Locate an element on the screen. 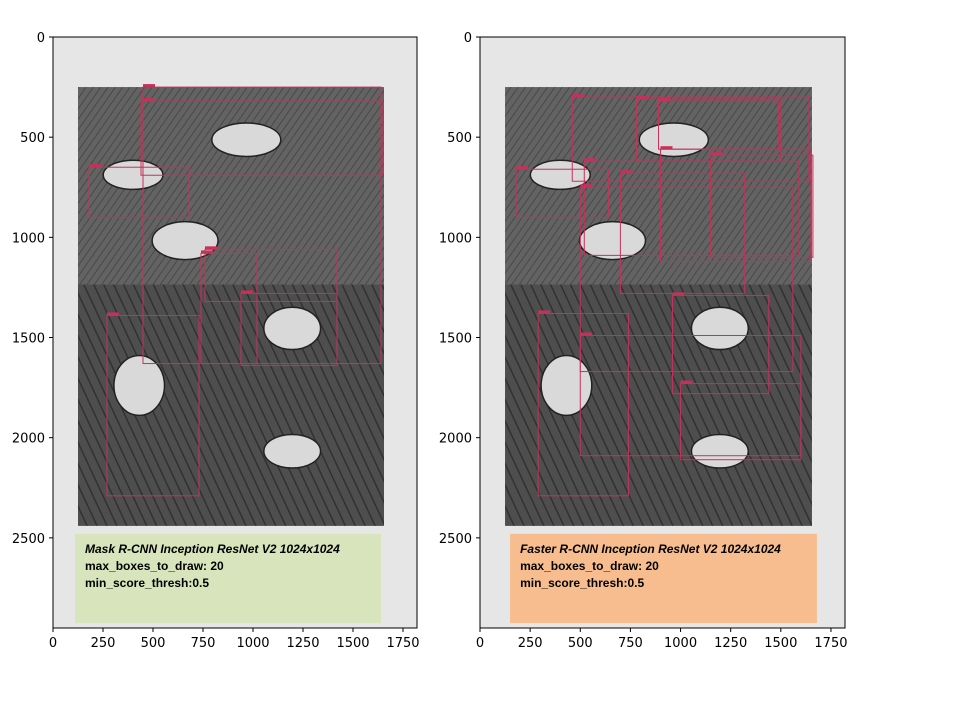 Image resolution: width=960 pixels, height=720 pixels. annotation-model: Mask R-CNN Inception ResNet V2 1024x1024 is located at coordinates (212, 549).